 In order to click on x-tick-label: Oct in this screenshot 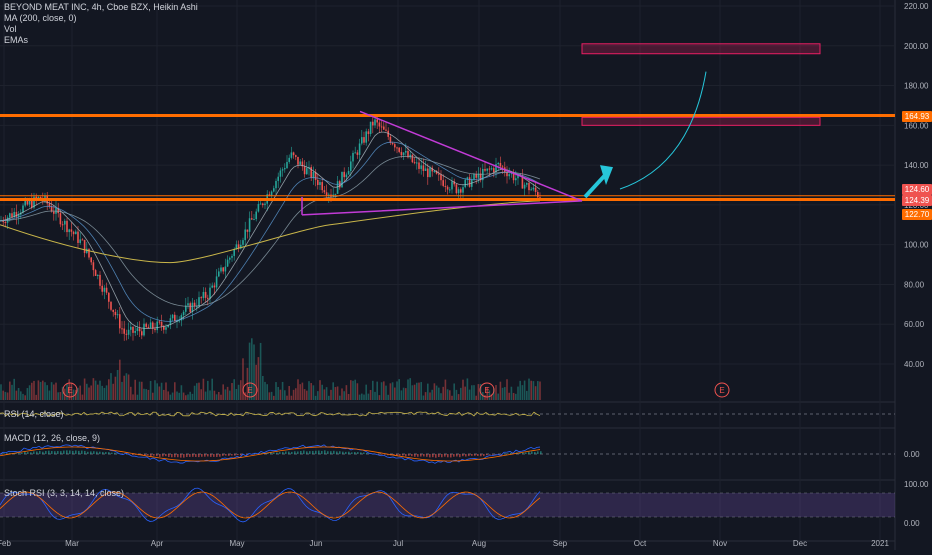, I will do `click(640, 543)`.